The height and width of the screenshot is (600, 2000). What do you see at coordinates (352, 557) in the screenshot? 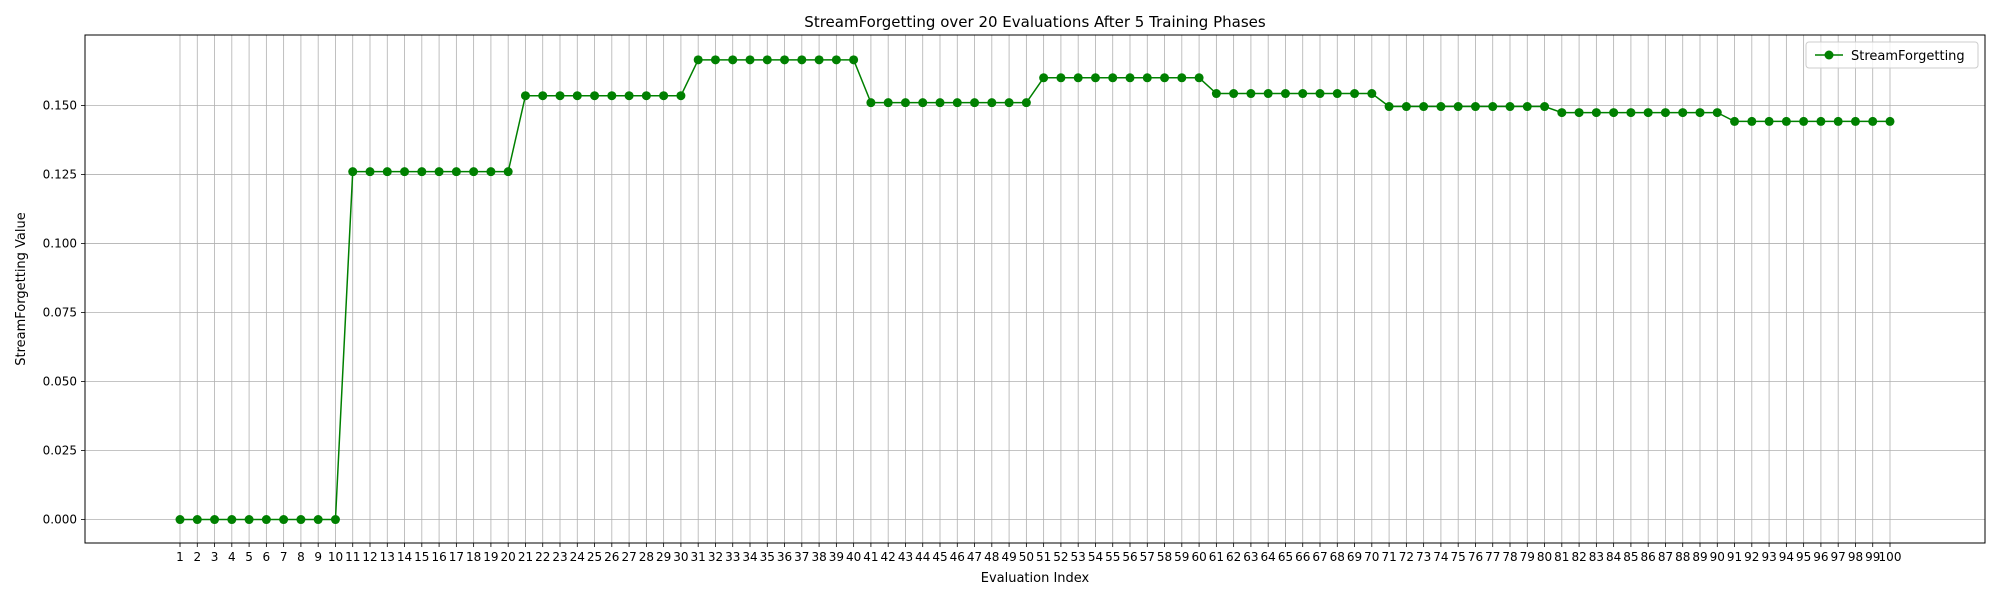
I see `x-tick-label: 11` at bounding box center [352, 557].